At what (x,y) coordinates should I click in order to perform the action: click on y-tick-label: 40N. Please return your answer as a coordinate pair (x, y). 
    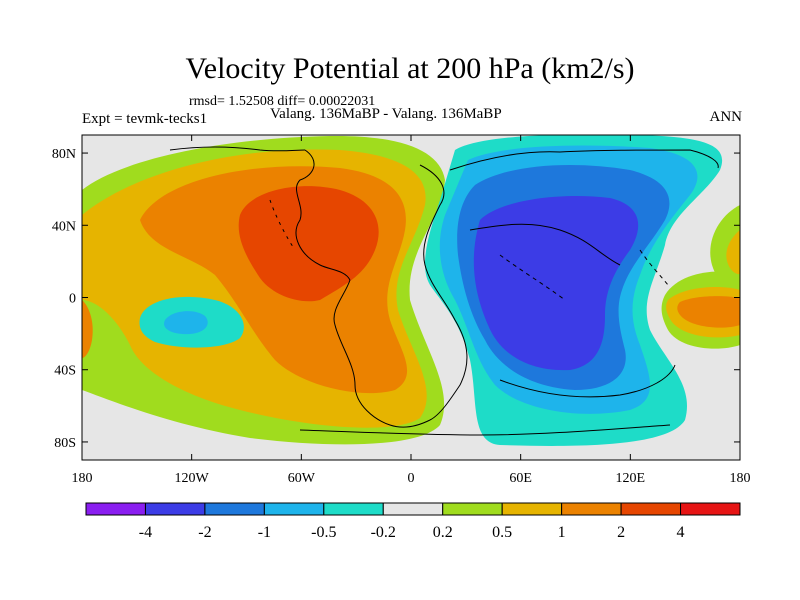
    Looking at the image, I should click on (64, 226).